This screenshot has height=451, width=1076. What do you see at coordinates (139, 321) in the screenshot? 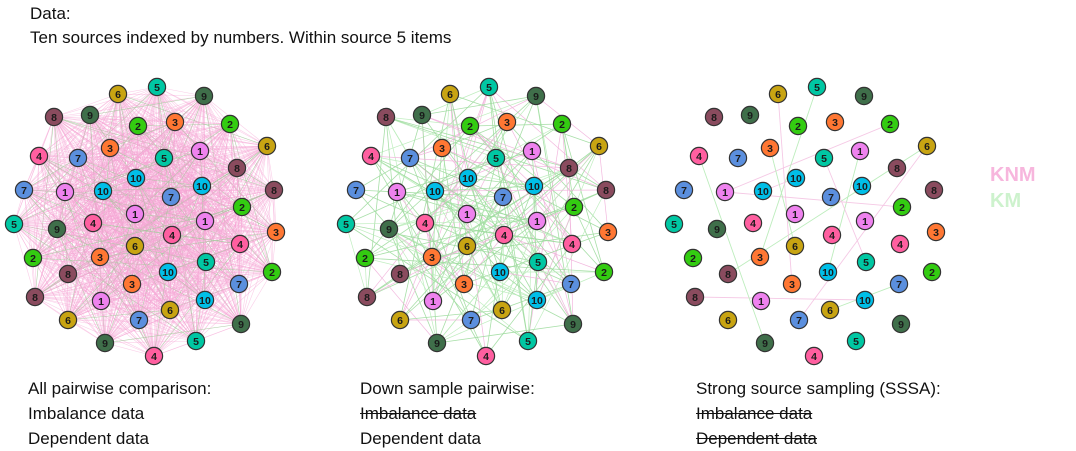
I see `node-label: 7` at bounding box center [139, 321].